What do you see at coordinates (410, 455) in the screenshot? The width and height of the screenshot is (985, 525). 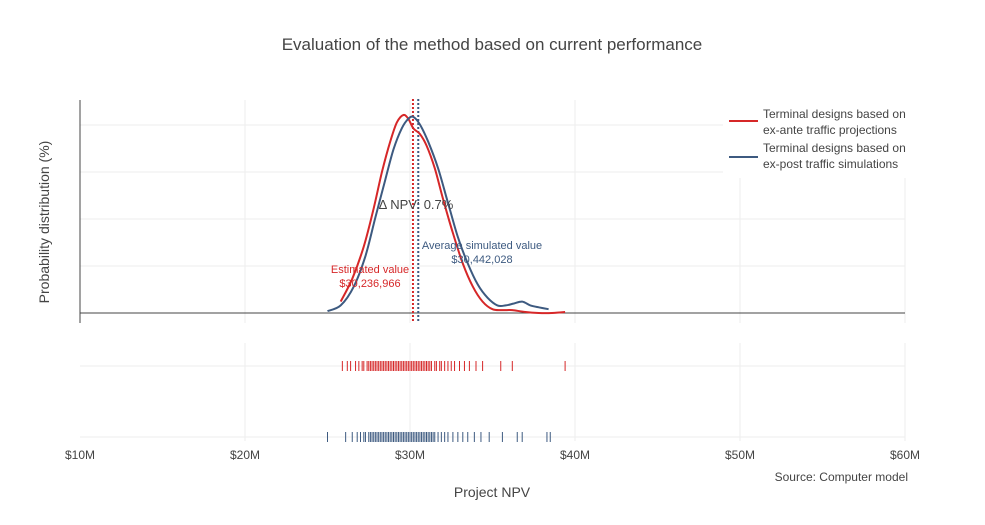 I see `x-tick-label: $30M` at bounding box center [410, 455].